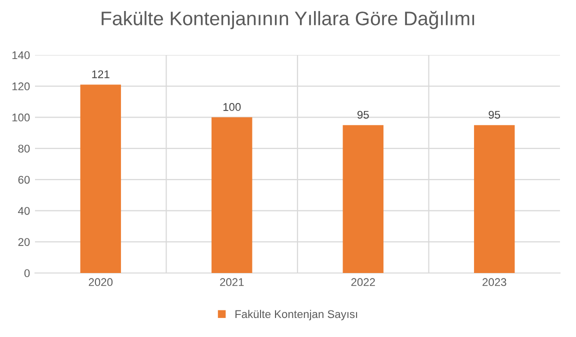 The image size is (576, 337). Describe the element at coordinates (21, 118) in the screenshot. I see `y-tick-label: 100` at that location.